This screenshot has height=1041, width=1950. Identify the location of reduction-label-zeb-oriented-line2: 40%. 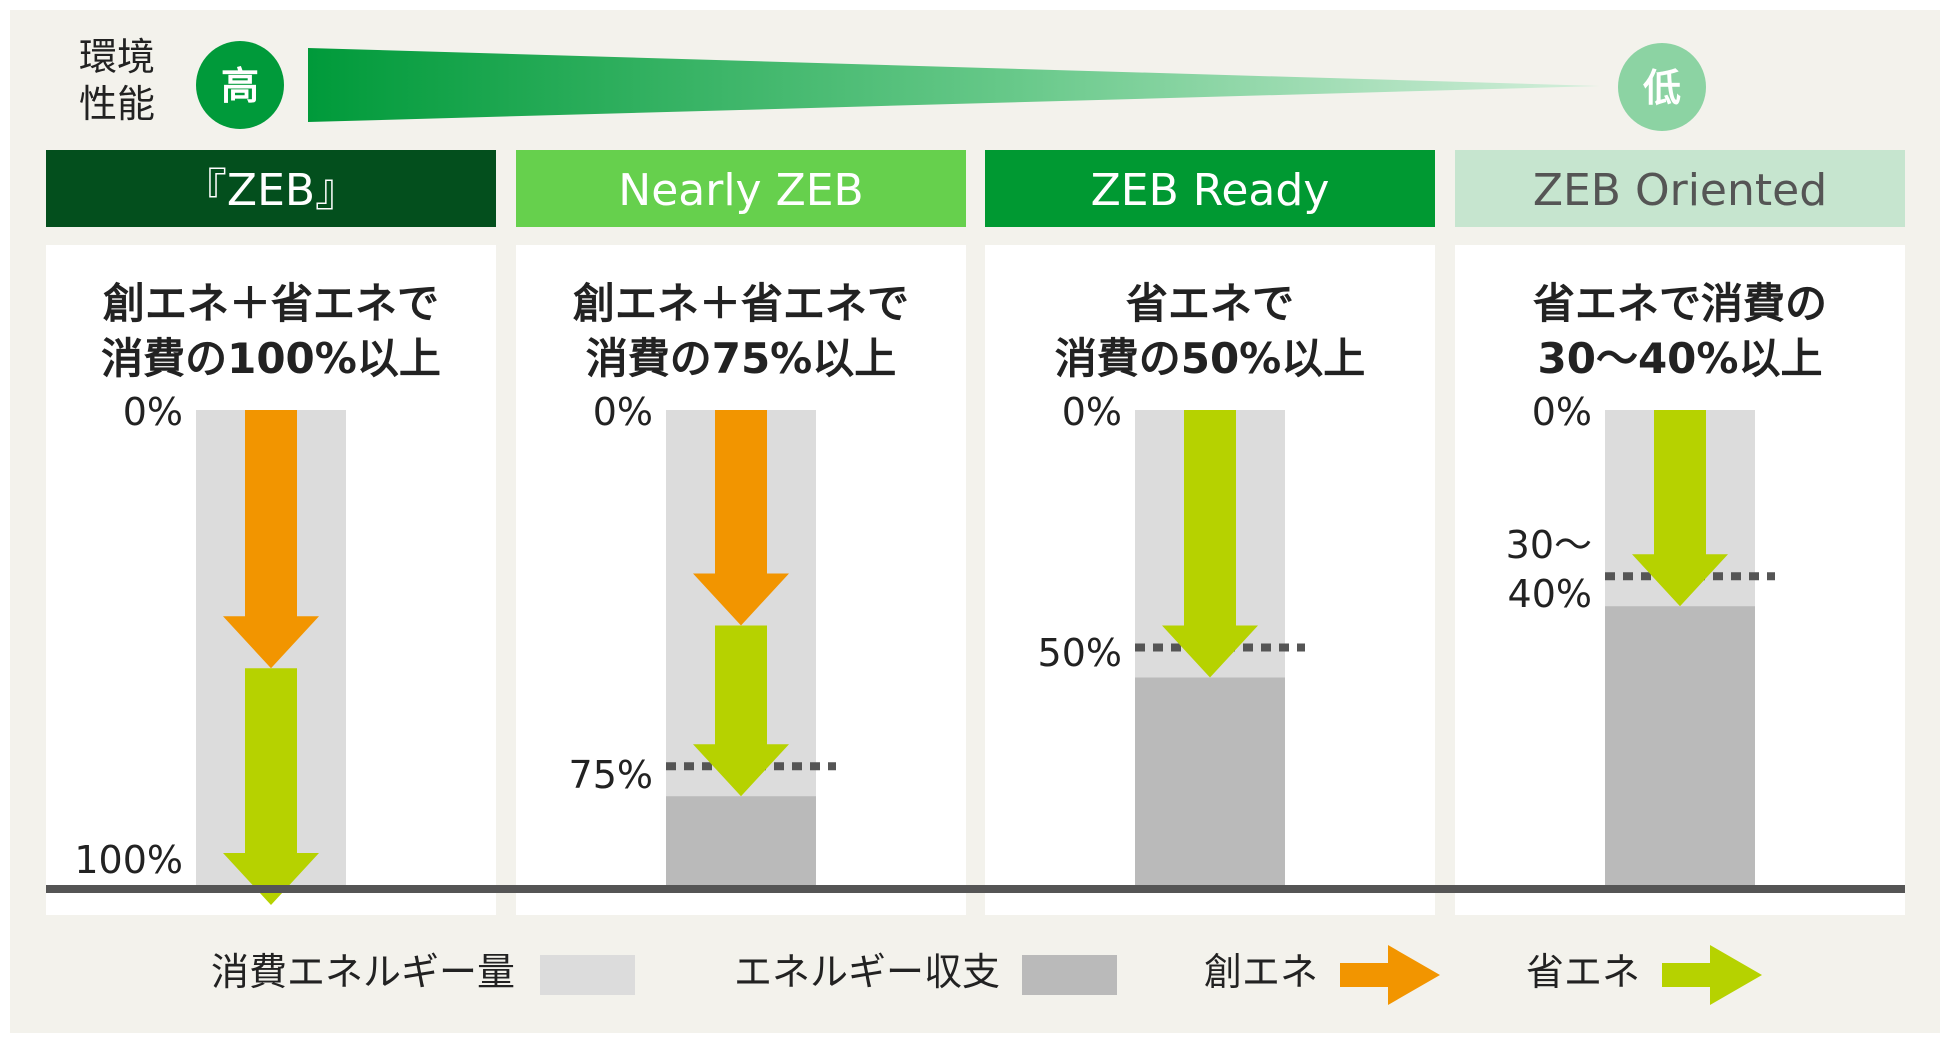
(1550, 594).